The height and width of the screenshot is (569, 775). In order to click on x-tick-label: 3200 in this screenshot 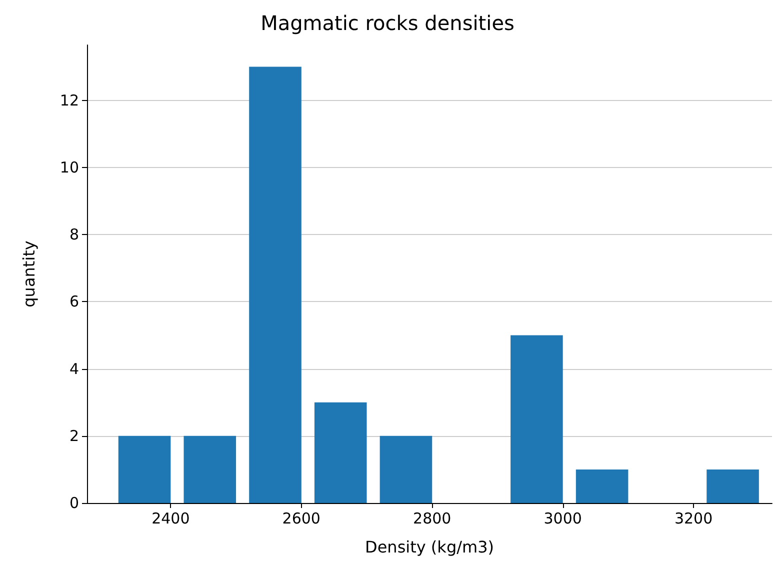, I will do `click(693, 519)`.